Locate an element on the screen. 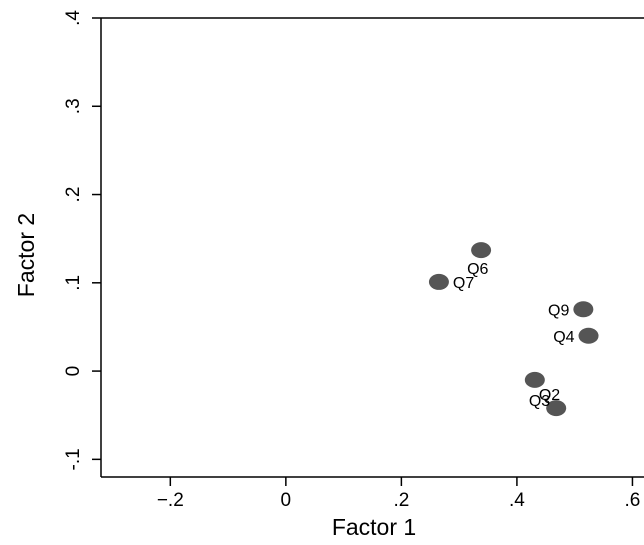  y-tick-label: .2 is located at coordinates (73, 195).